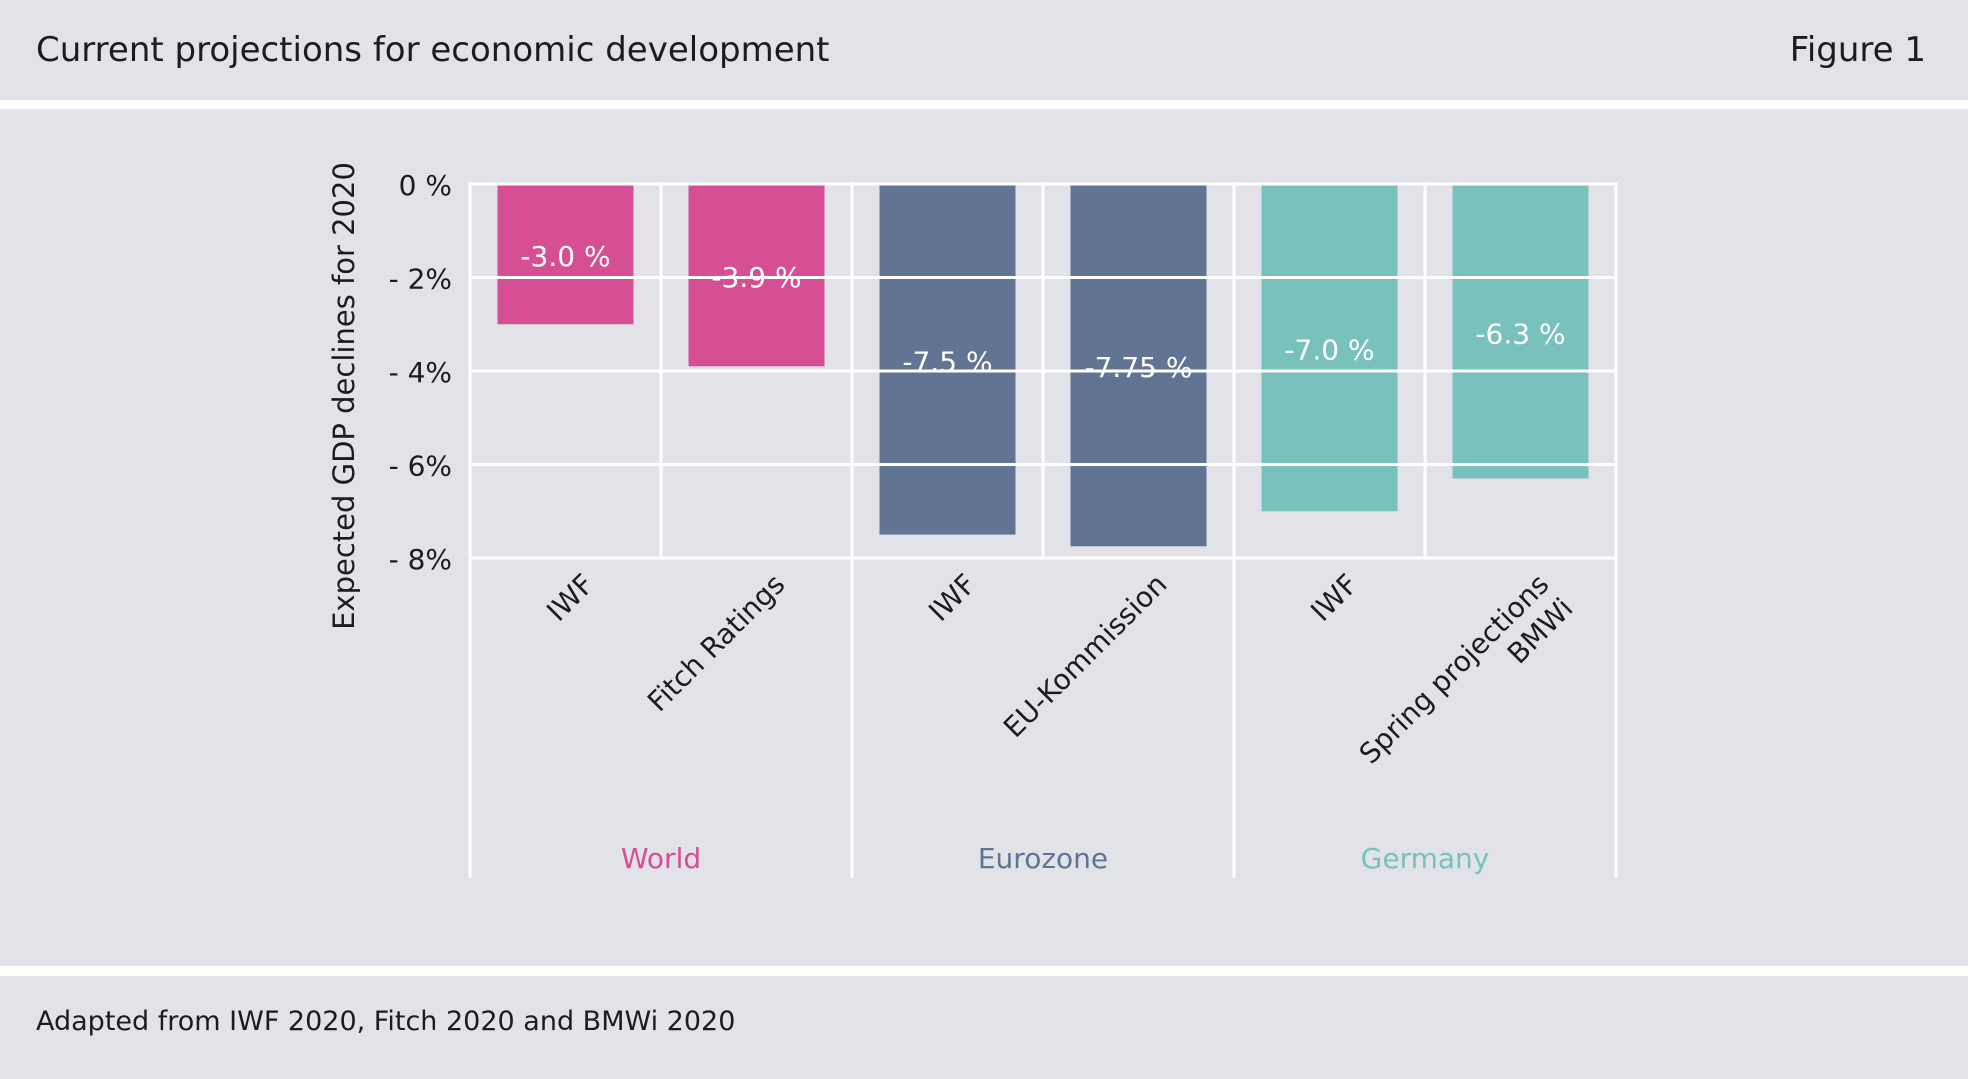  What do you see at coordinates (420, 559) in the screenshot?
I see `y-tick-label: - 8%` at bounding box center [420, 559].